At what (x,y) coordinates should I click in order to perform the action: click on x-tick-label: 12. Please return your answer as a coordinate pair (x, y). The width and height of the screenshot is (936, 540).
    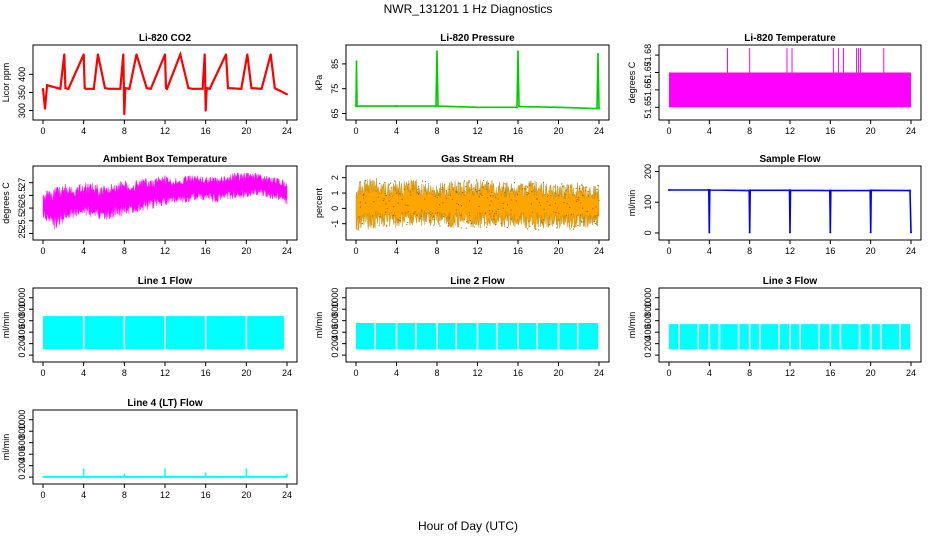
    Looking at the image, I should click on (790, 373).